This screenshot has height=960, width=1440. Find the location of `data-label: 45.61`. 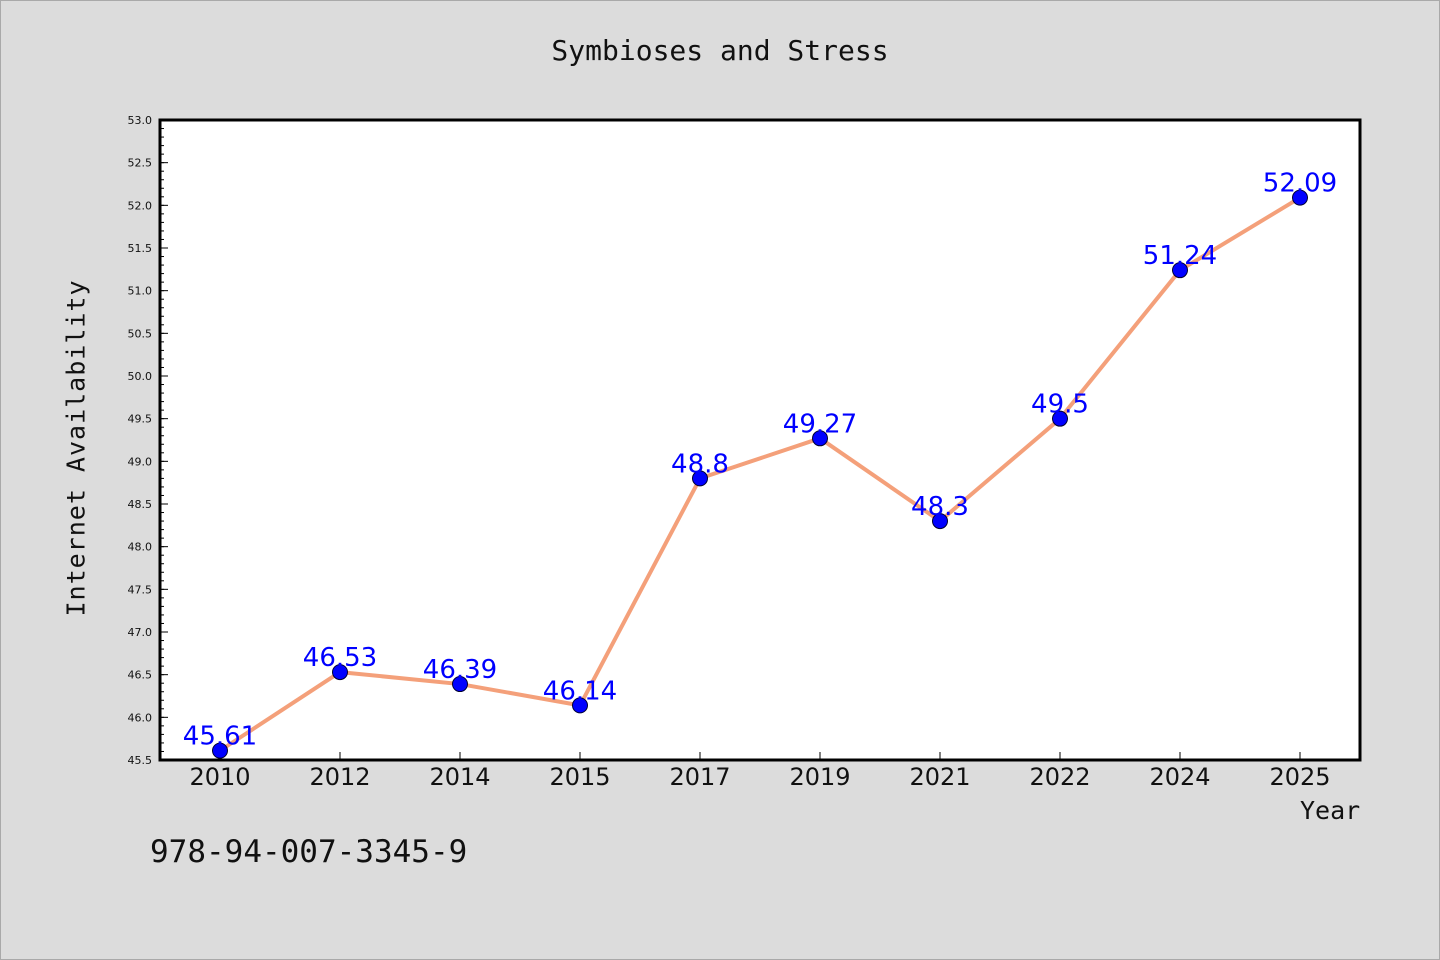

data-label: 45.61 is located at coordinates (220, 737).